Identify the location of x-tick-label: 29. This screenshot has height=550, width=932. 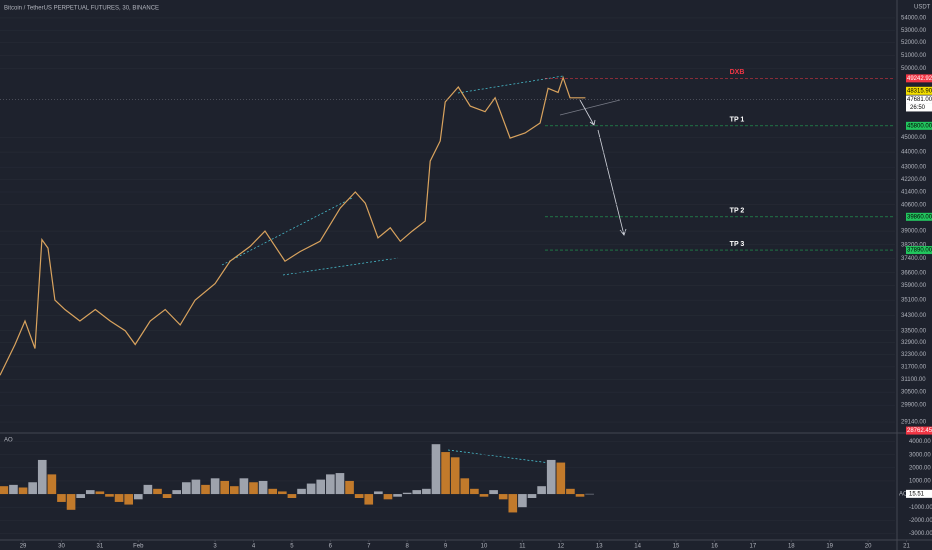
(23, 547).